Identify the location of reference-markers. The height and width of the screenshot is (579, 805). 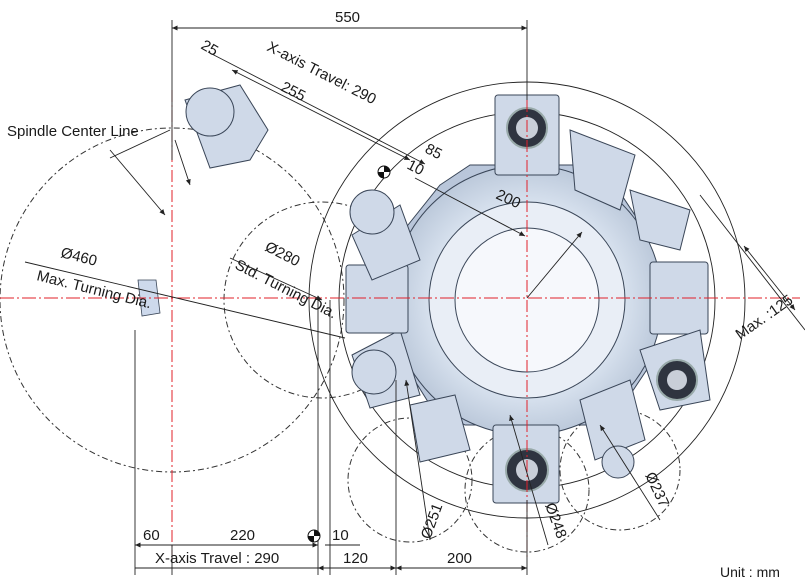
(349, 354).